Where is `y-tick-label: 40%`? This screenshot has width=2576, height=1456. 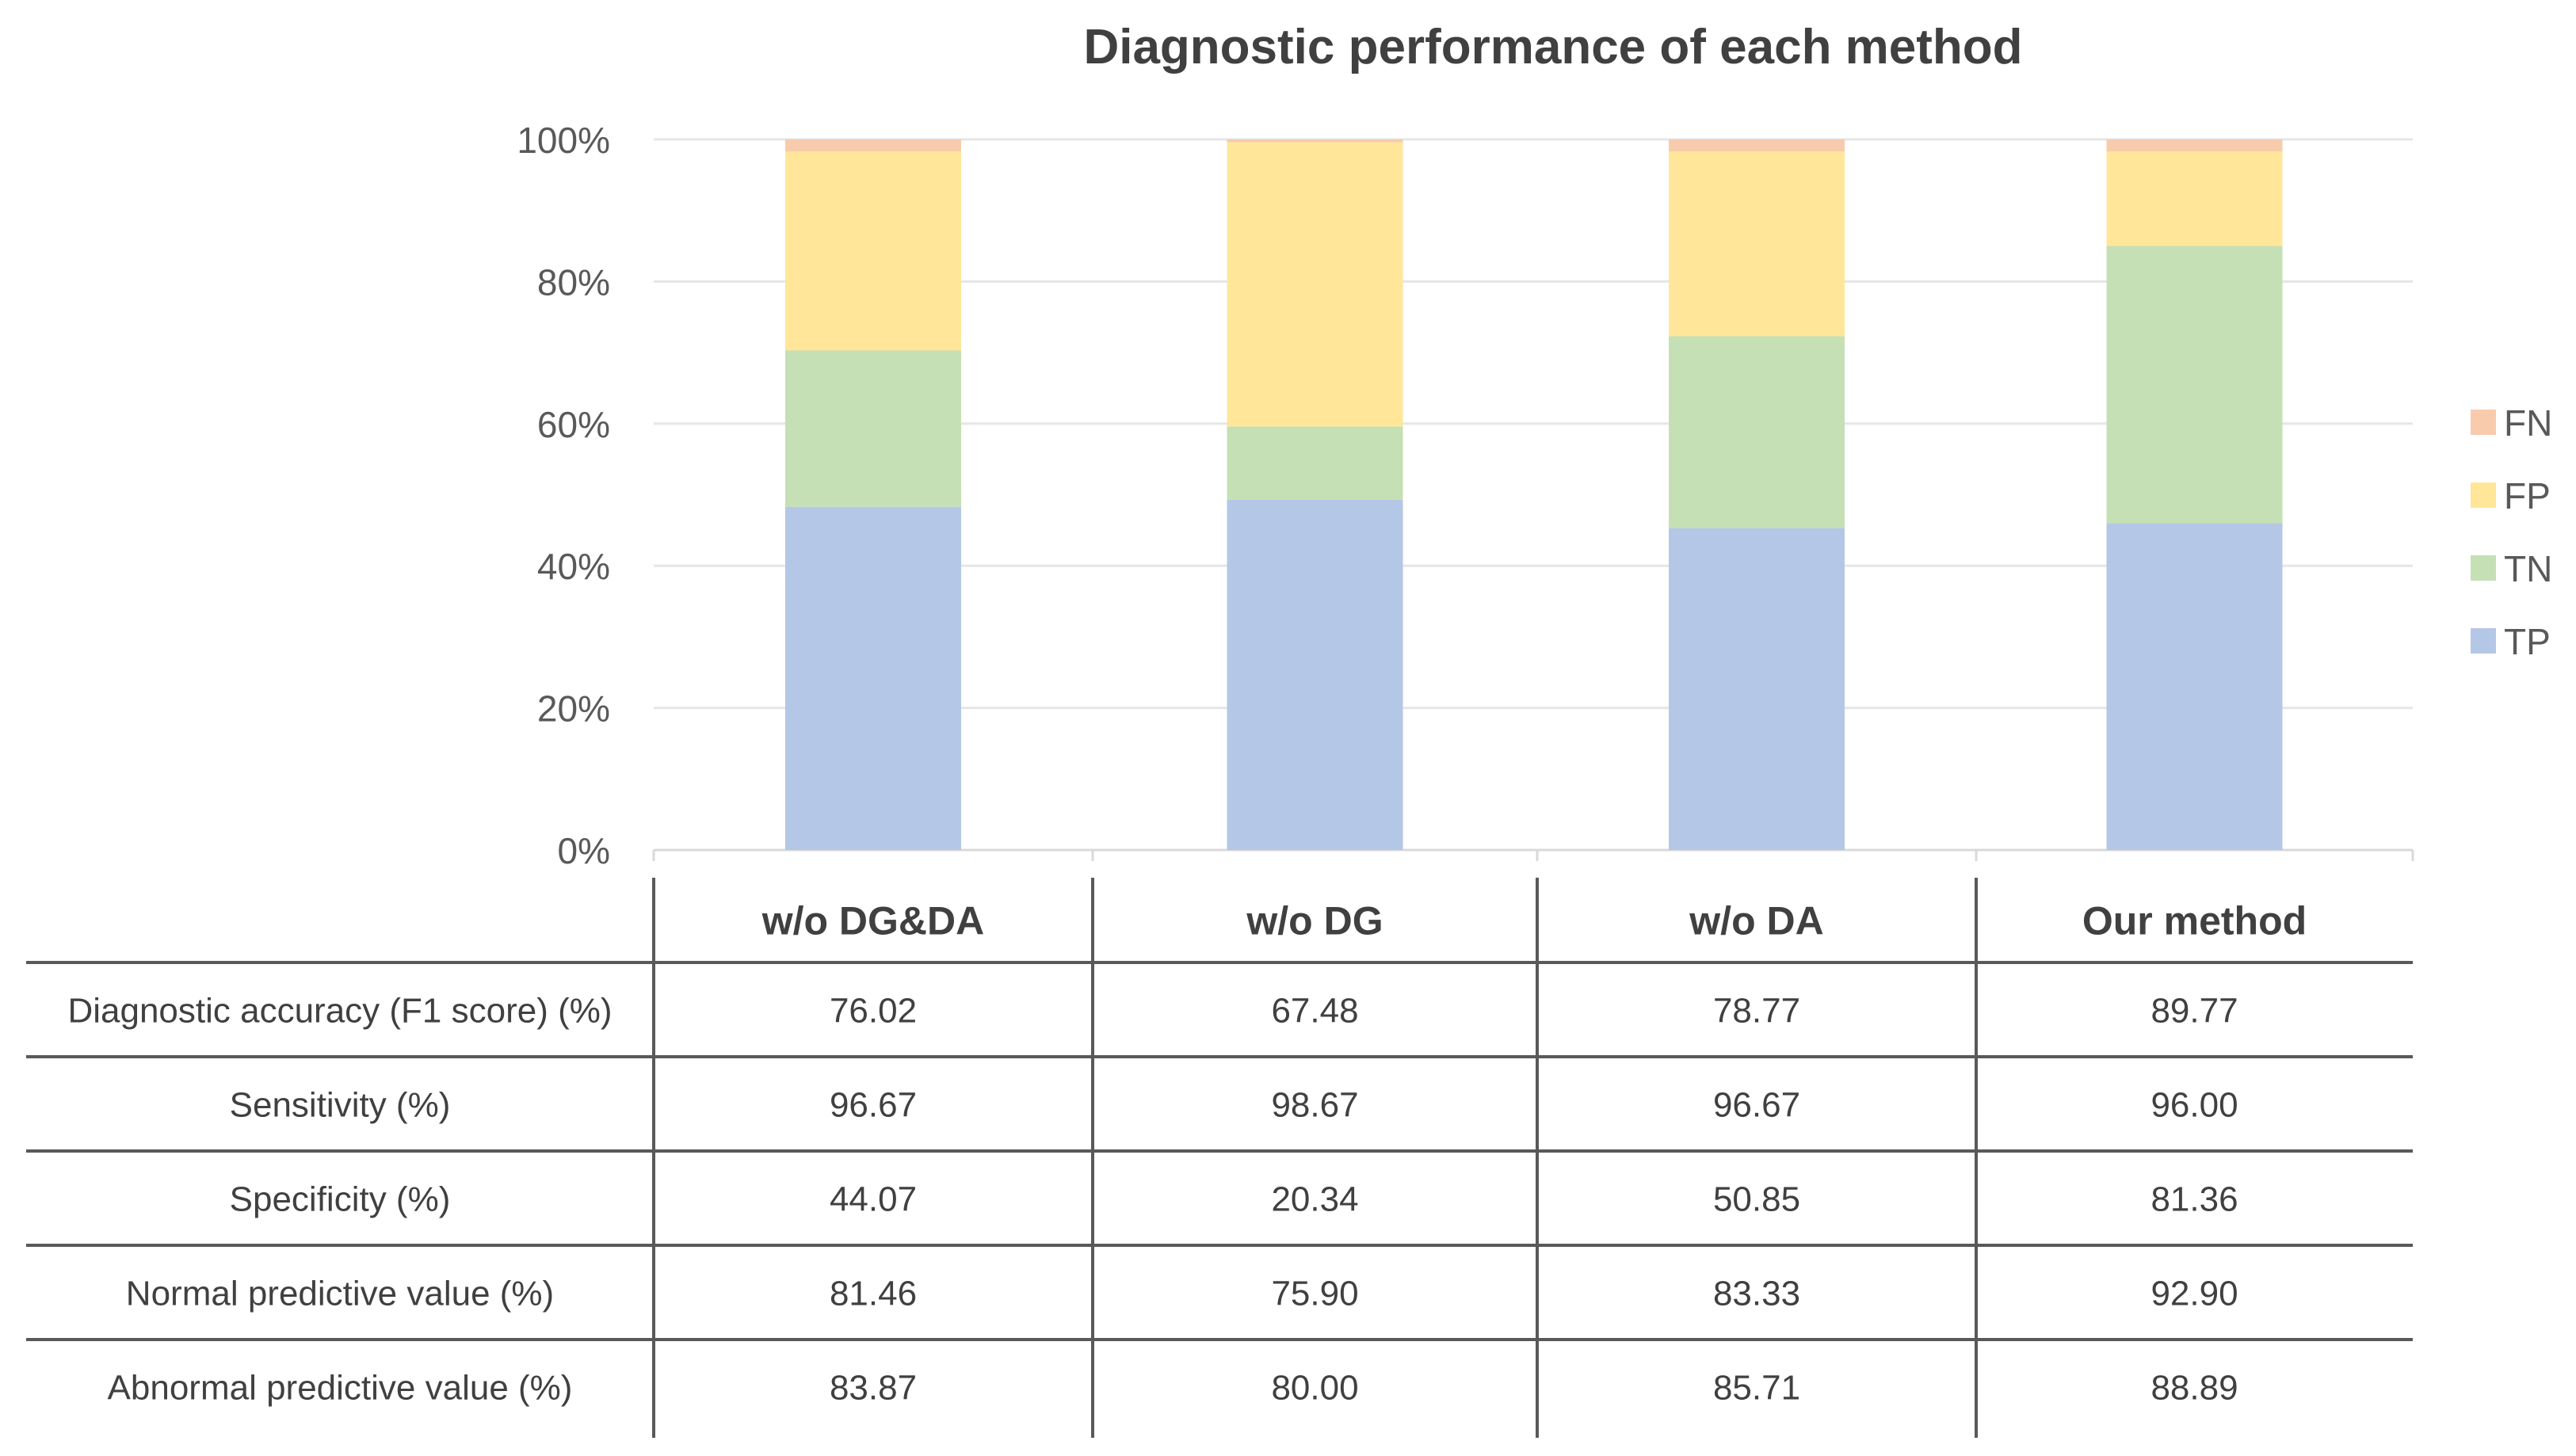
y-tick-label: 40% is located at coordinates (573, 566).